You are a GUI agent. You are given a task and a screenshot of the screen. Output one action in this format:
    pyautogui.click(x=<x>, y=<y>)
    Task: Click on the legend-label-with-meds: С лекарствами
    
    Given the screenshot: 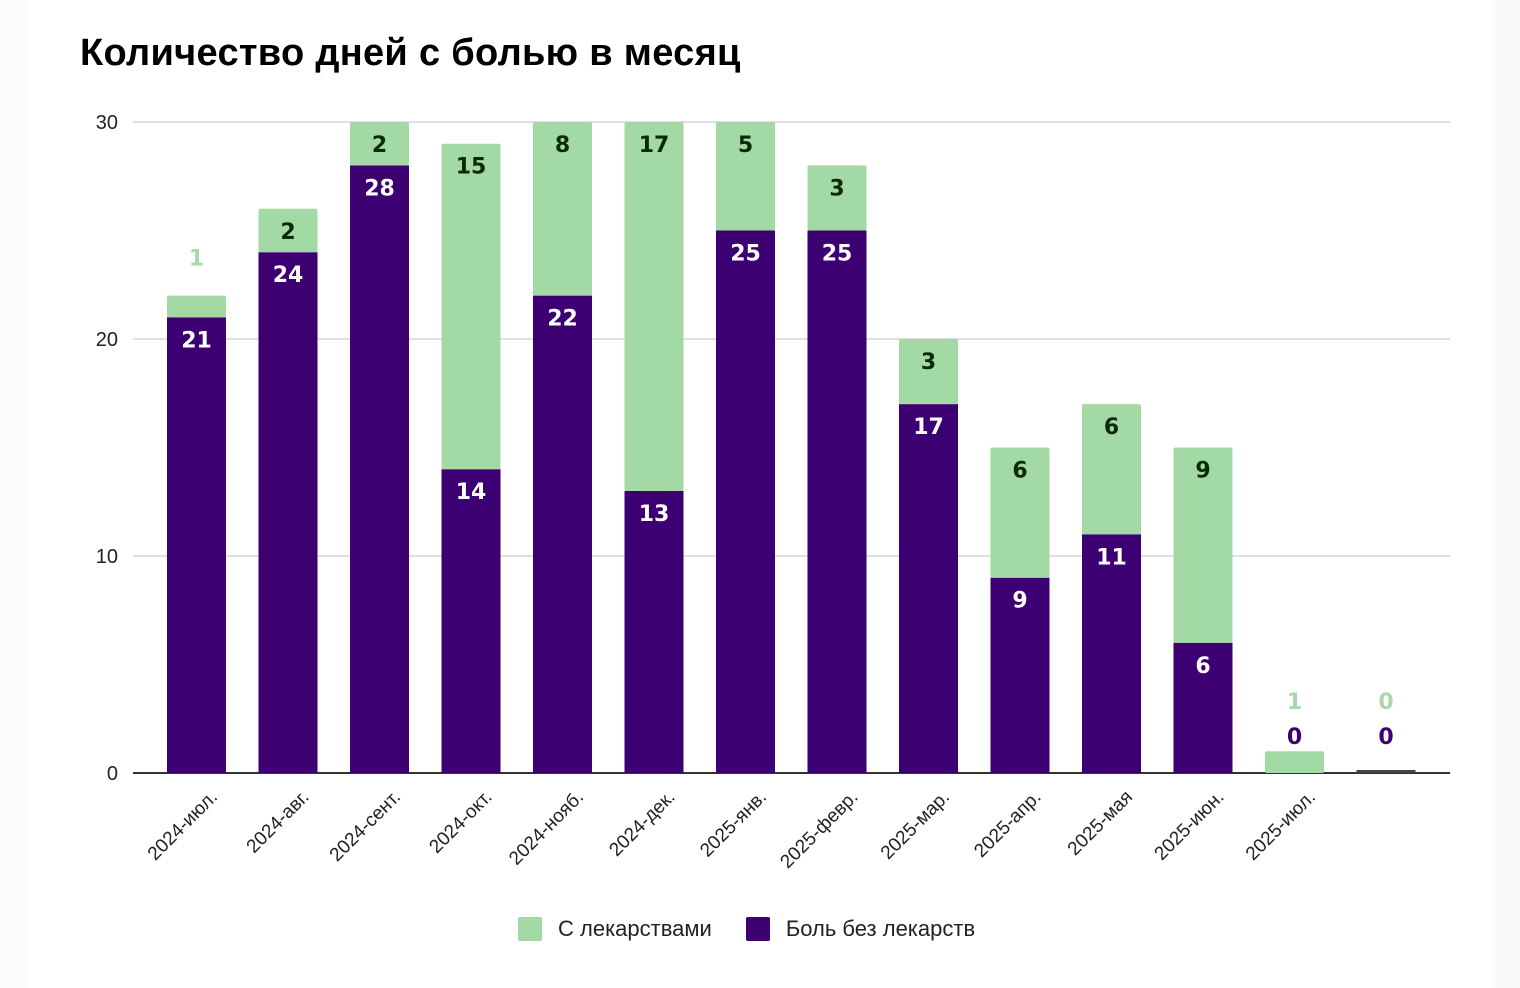 What is the action you would take?
    pyautogui.click(x=635, y=928)
    